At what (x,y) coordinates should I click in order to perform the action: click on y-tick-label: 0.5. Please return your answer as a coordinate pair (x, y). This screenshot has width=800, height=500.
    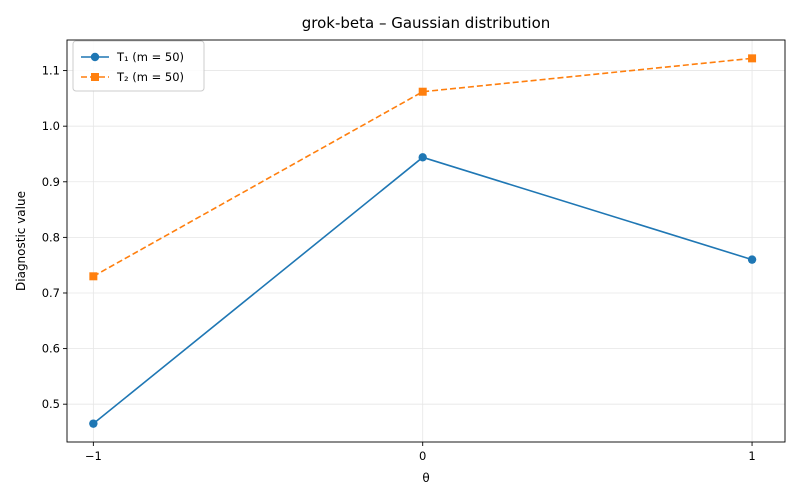
    Looking at the image, I should click on (51, 404).